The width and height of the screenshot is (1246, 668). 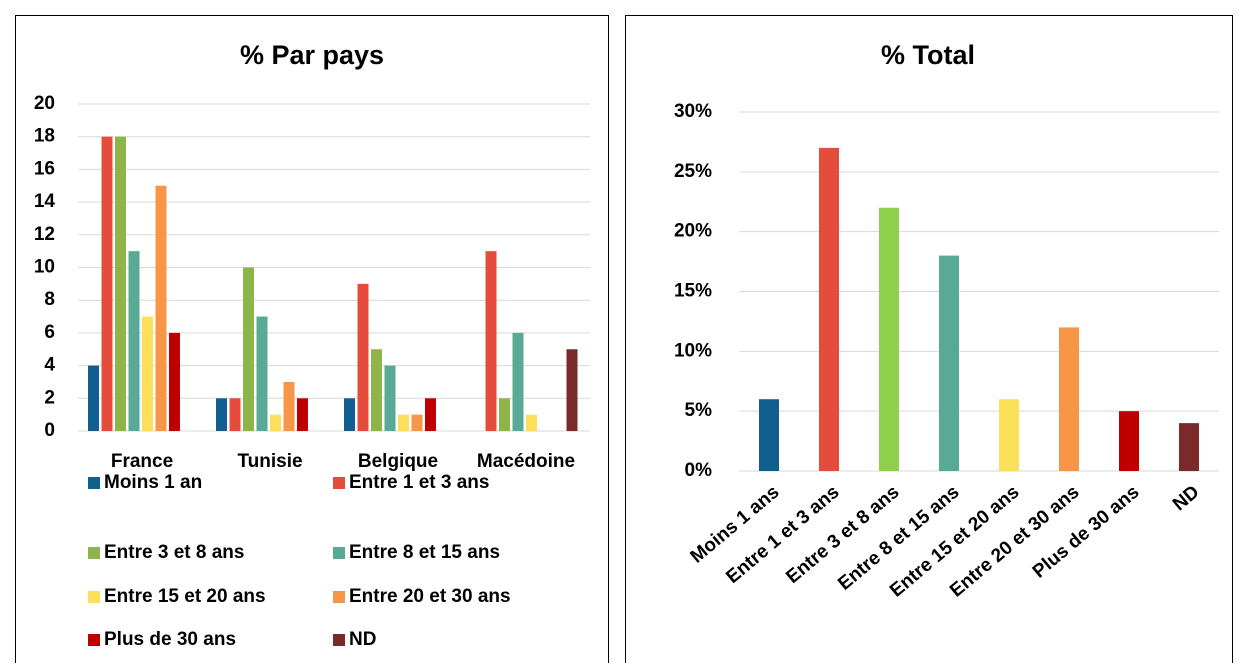 I want to click on legend-label: Entre 1 et 3 ans, so click(x=419, y=482).